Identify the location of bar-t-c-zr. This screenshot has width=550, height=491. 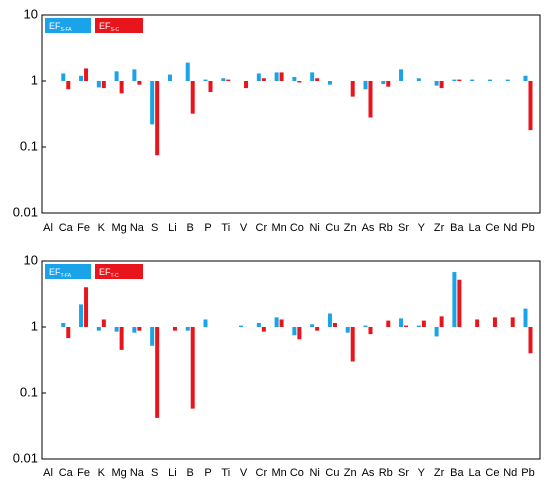
(441, 321).